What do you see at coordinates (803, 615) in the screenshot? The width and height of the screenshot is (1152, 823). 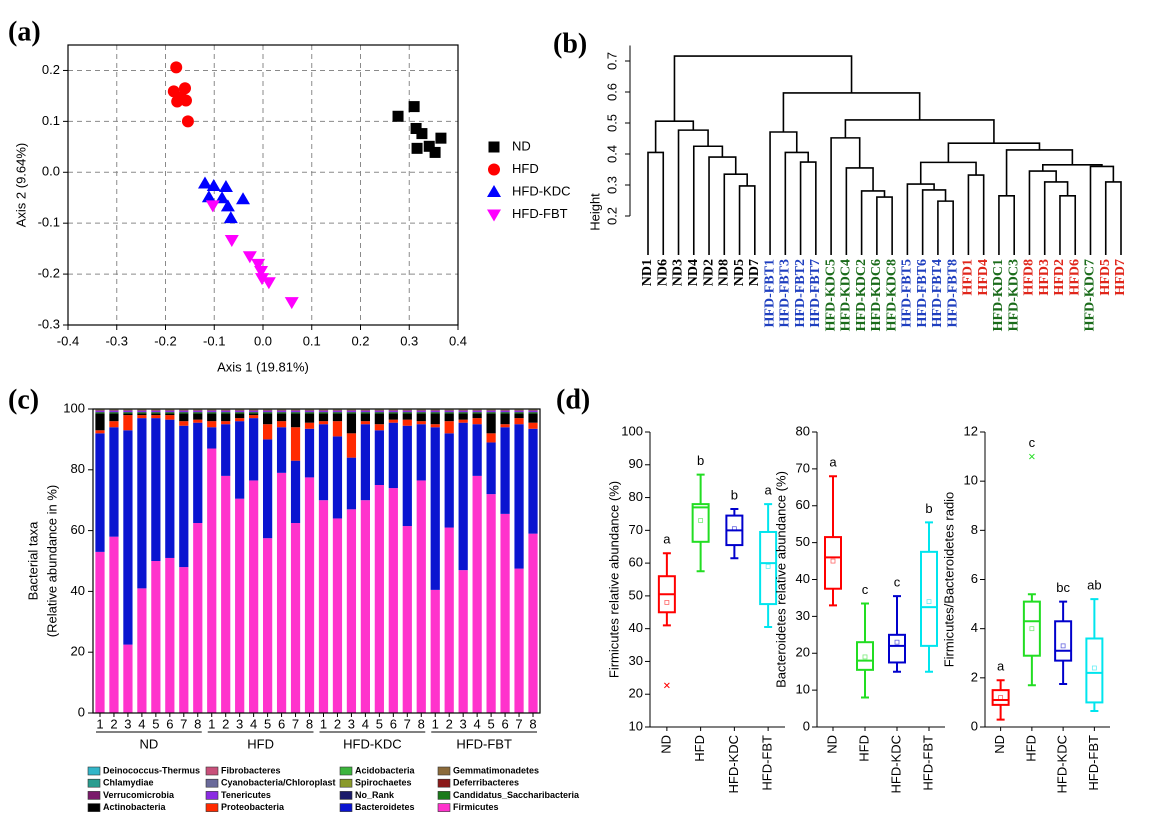 I see `y-tick-label: 30` at bounding box center [803, 615].